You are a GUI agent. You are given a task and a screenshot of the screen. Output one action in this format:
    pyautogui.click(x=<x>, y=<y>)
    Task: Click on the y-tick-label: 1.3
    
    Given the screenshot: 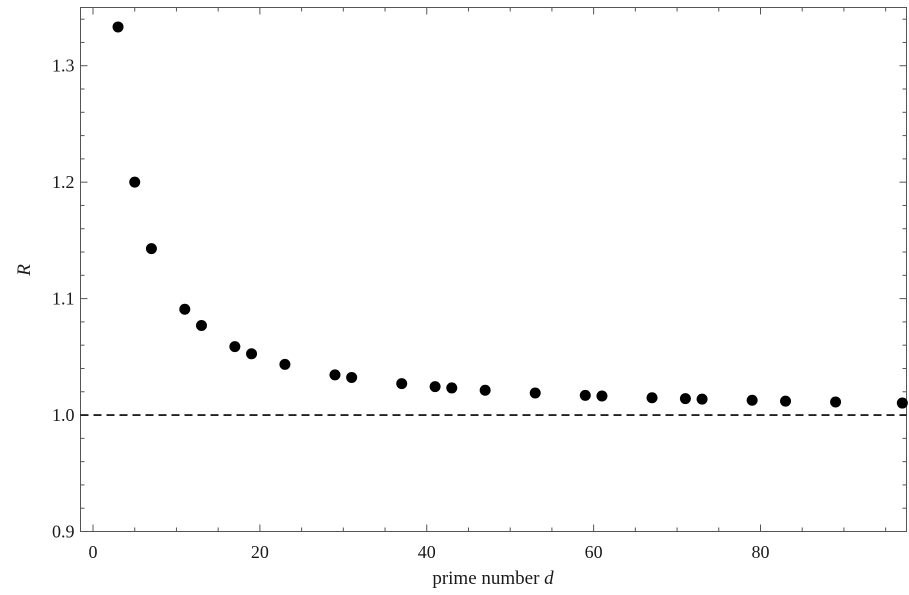 What is the action you would take?
    pyautogui.click(x=63, y=66)
    